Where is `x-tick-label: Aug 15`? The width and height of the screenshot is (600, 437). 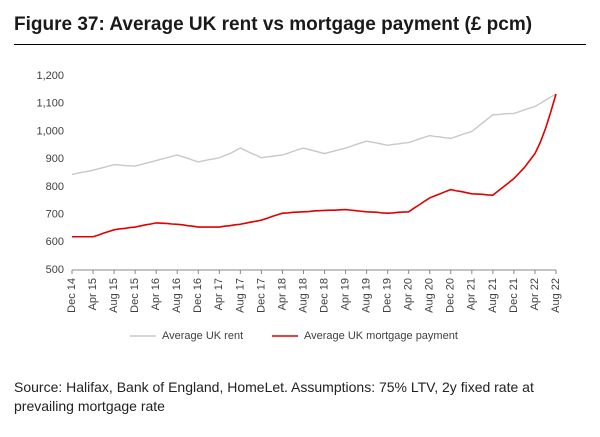 x-tick-label: Aug 15 is located at coordinates (114, 295).